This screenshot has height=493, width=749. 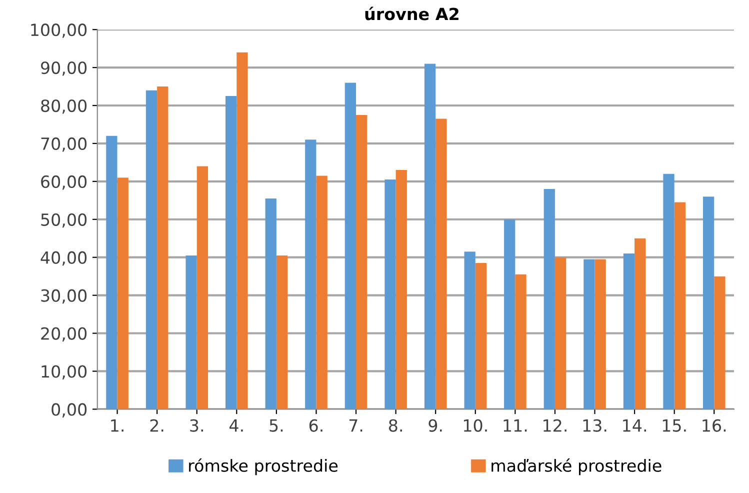 What do you see at coordinates (355, 425) in the screenshot?
I see `x-tick-label: 7.` at bounding box center [355, 425].